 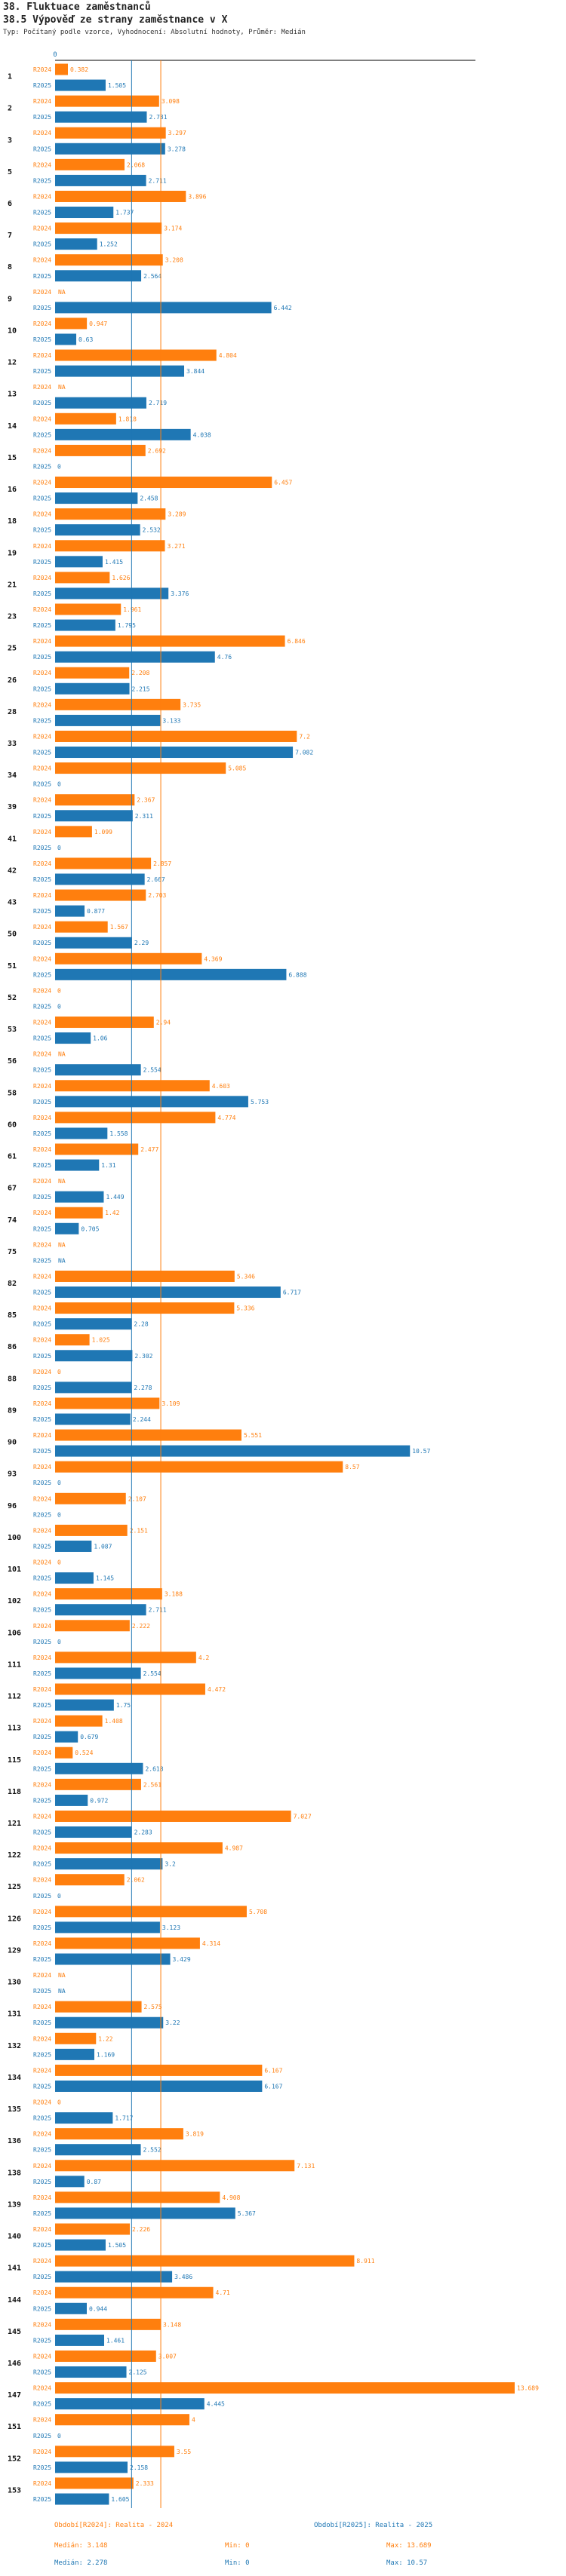 I want to click on value-label-r2025: 1.461, so click(x=115, y=2340).